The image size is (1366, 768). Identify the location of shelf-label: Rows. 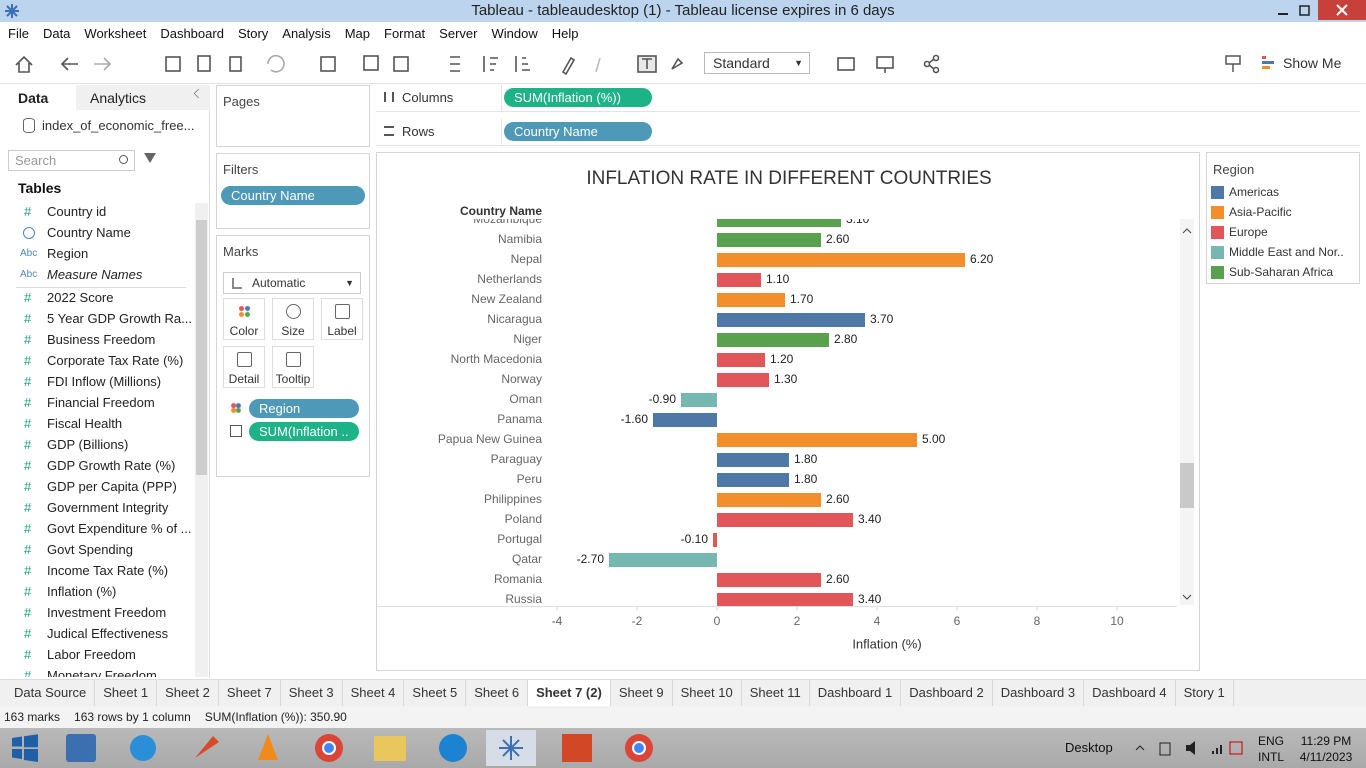
(418, 131).